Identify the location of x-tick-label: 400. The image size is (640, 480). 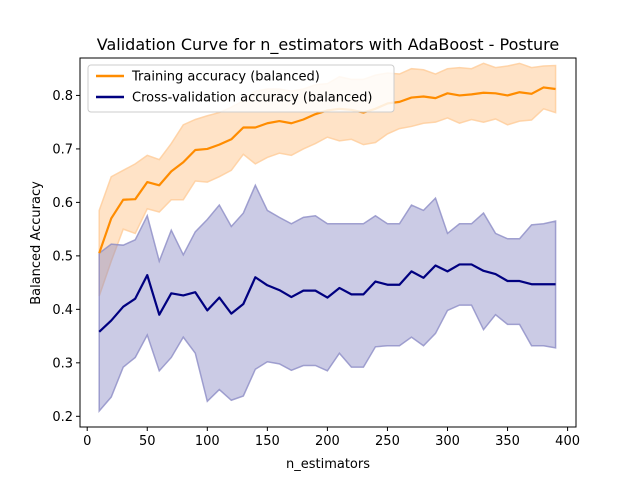
(567, 441).